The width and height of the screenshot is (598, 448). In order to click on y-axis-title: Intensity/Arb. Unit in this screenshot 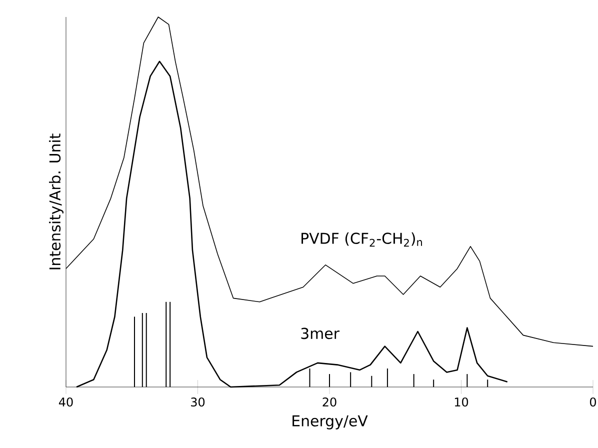, I will do `click(56, 202)`.